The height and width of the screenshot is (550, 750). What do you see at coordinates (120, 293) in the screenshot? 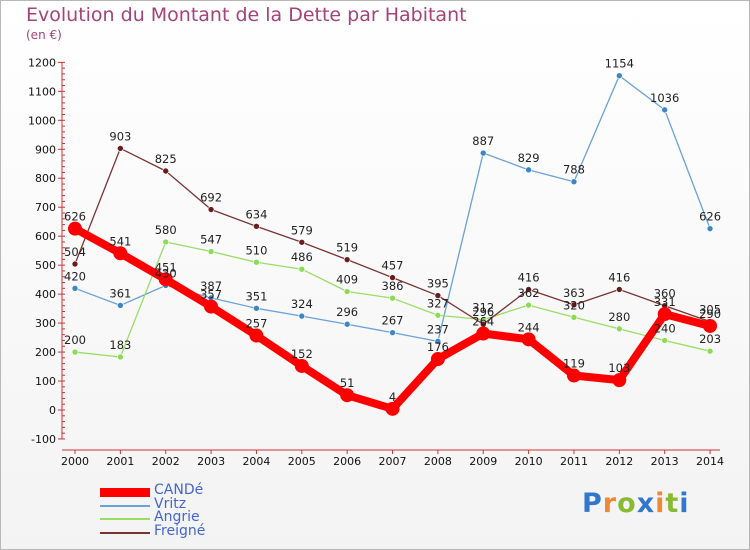
I see `data-label: 361` at bounding box center [120, 293].